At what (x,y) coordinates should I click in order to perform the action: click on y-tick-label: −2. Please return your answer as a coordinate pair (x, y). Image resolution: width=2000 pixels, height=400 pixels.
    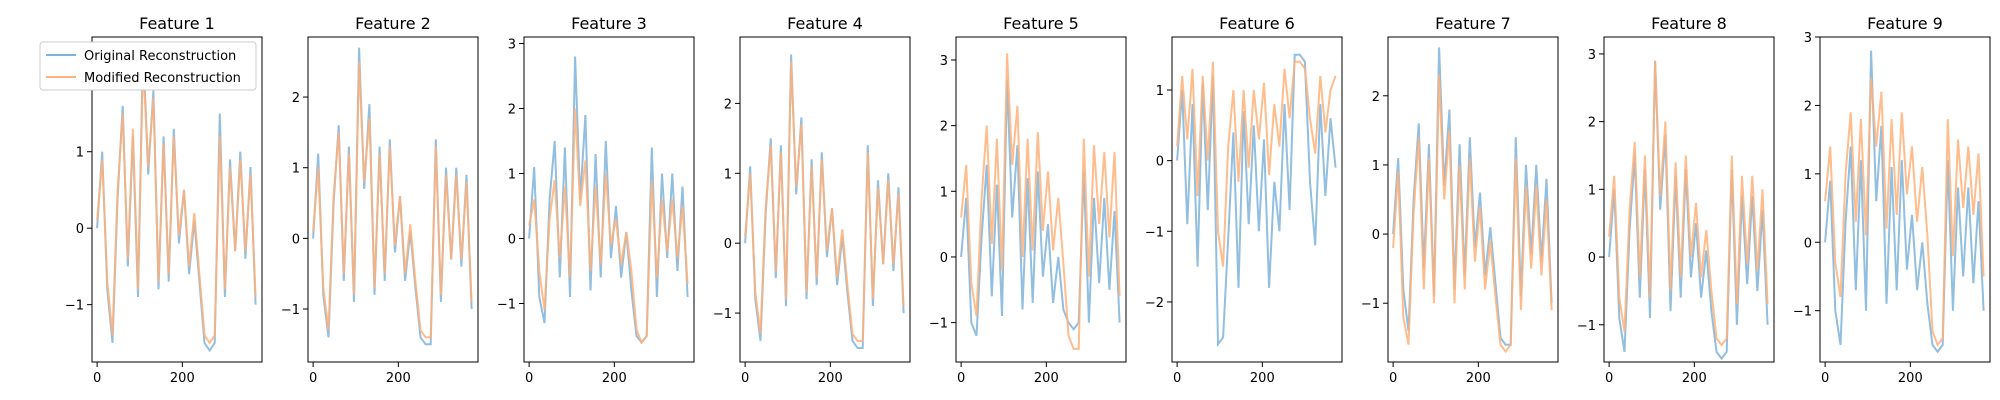
    Looking at the image, I should click on (1154, 303).